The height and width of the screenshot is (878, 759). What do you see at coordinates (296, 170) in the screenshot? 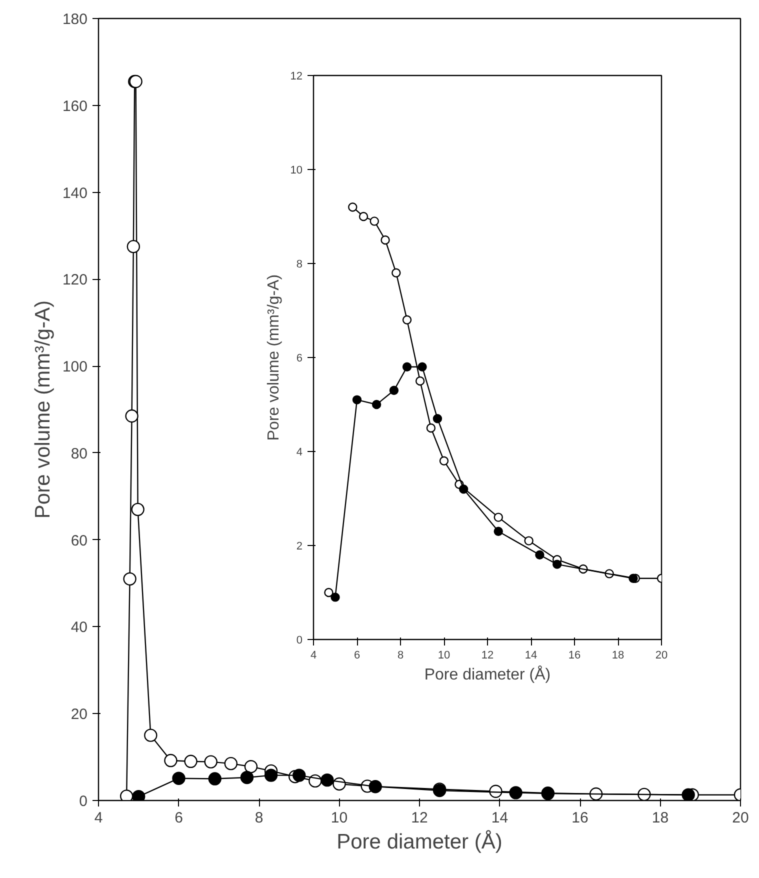
I see `y-tick-label: 10` at bounding box center [296, 170].